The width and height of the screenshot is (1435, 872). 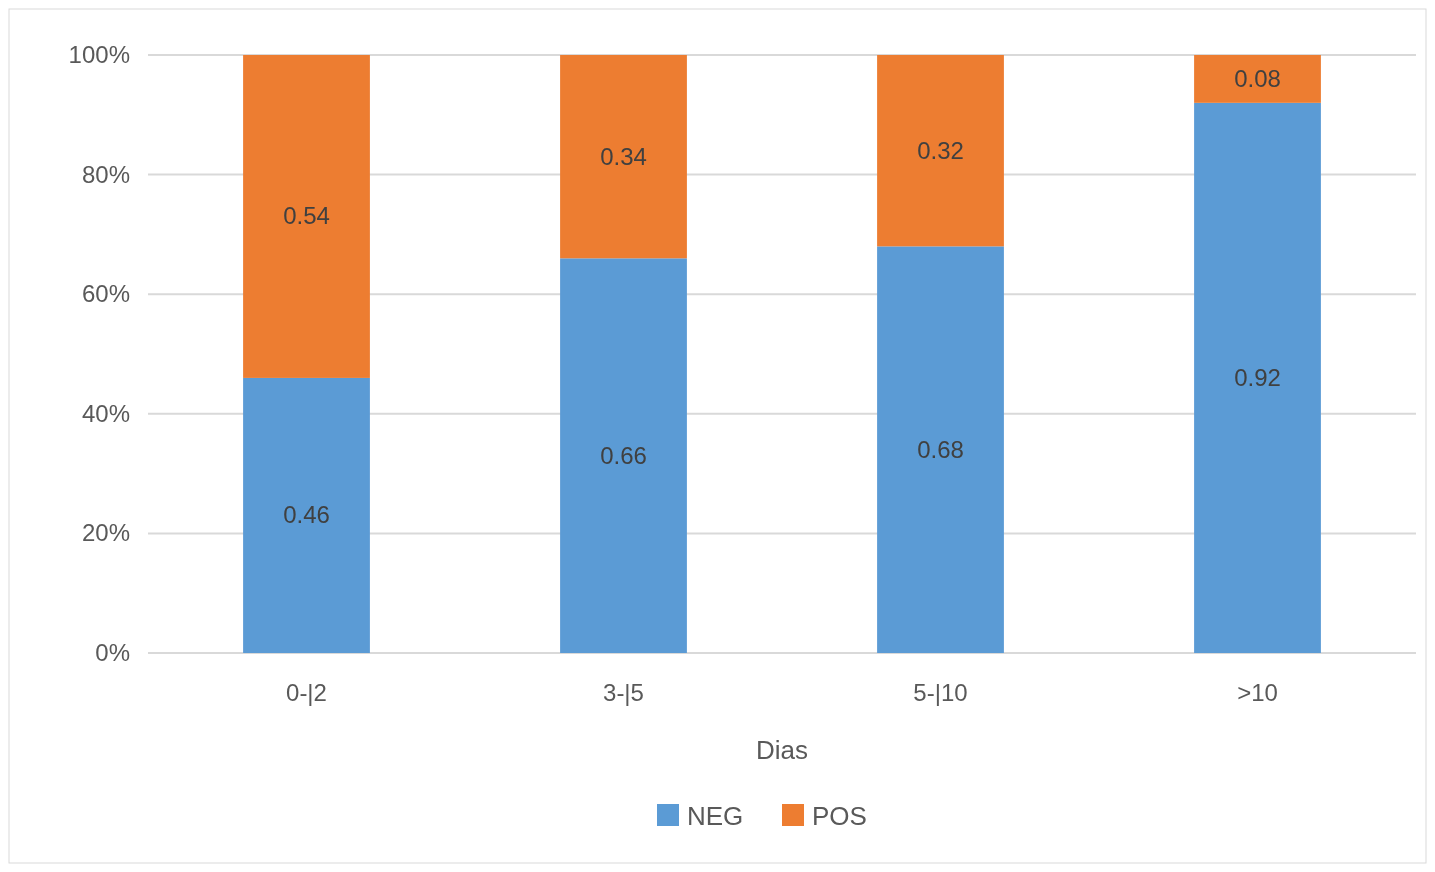 I want to click on y-tick-label: 80%, so click(x=105, y=174).